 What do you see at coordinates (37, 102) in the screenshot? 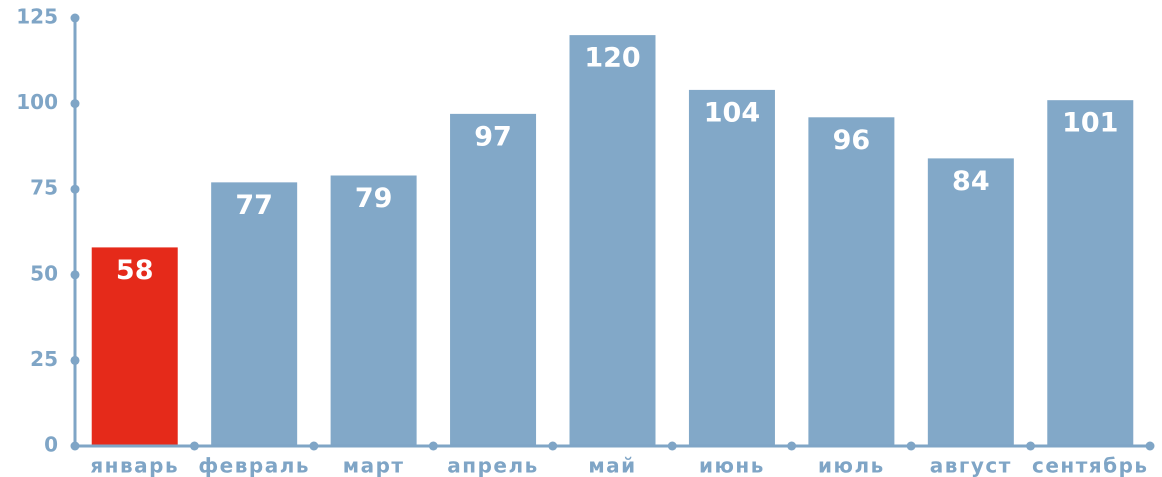
I see `y-tick-label: 100` at bounding box center [37, 102].